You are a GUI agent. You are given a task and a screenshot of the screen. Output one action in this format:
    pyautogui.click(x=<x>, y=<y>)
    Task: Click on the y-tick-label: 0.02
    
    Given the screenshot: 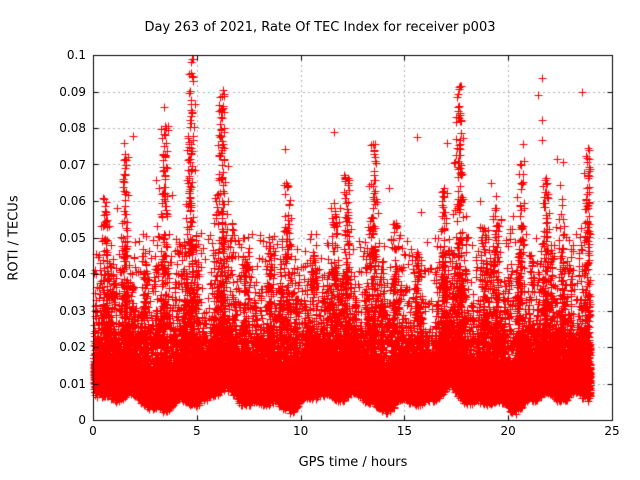 What is the action you would take?
    pyautogui.click(x=72, y=347)
    